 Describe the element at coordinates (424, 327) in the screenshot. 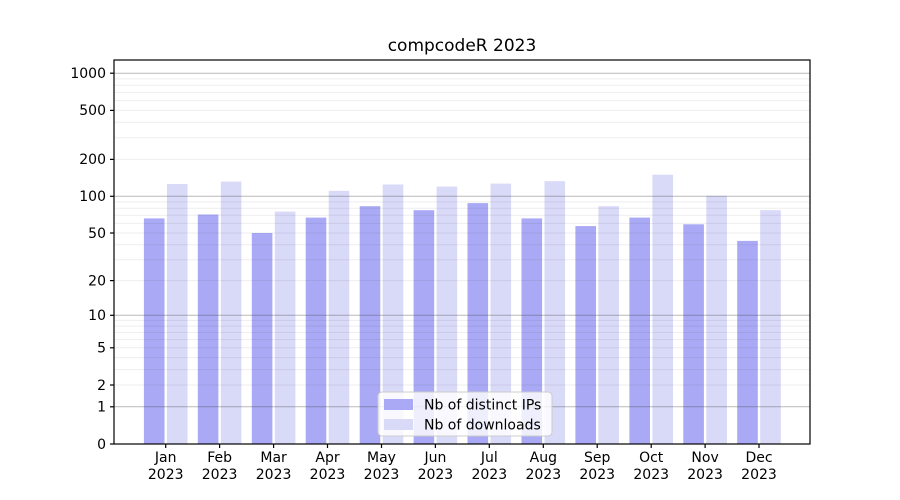

I see `bar-distinct-ips-jun` at that location.